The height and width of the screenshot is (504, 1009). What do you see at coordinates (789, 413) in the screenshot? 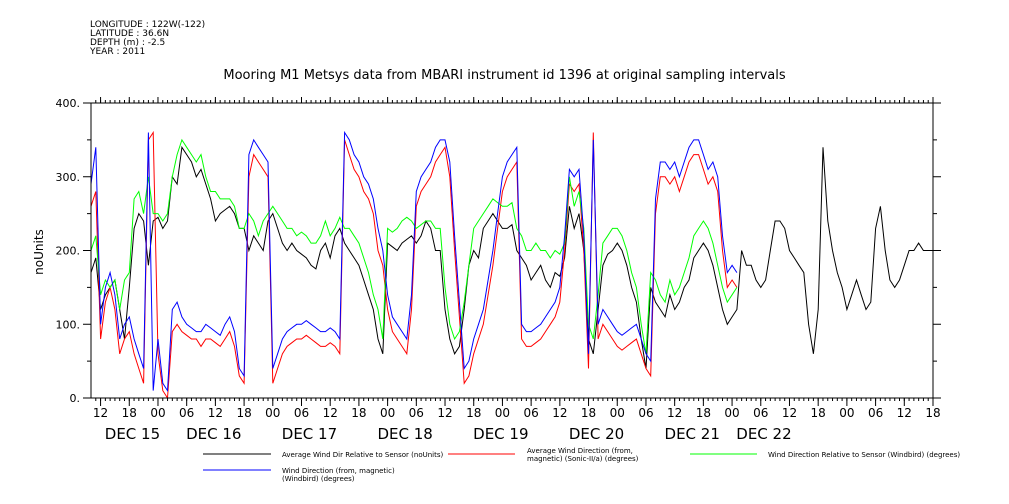
I see `x-tick-label-24: 12` at bounding box center [789, 413].